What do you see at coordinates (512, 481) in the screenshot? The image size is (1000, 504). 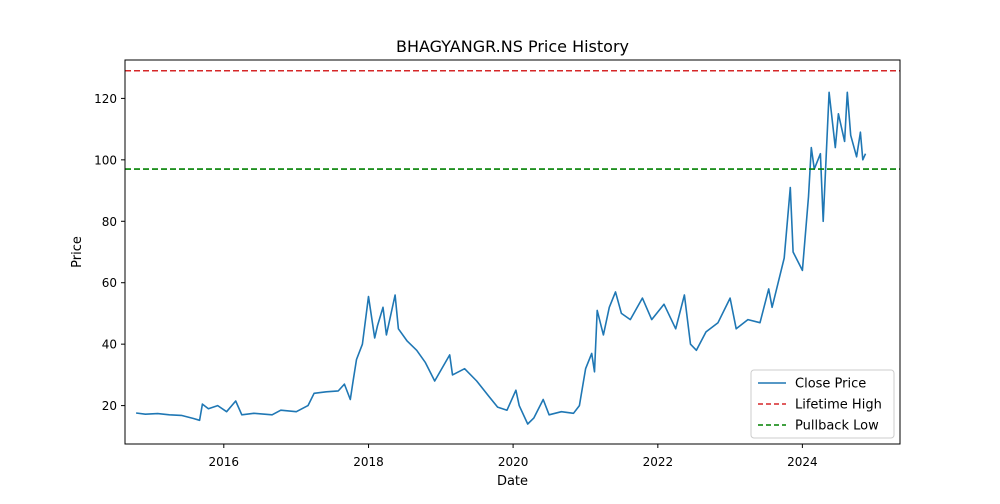 I see `x-axis-label: Date` at bounding box center [512, 481].